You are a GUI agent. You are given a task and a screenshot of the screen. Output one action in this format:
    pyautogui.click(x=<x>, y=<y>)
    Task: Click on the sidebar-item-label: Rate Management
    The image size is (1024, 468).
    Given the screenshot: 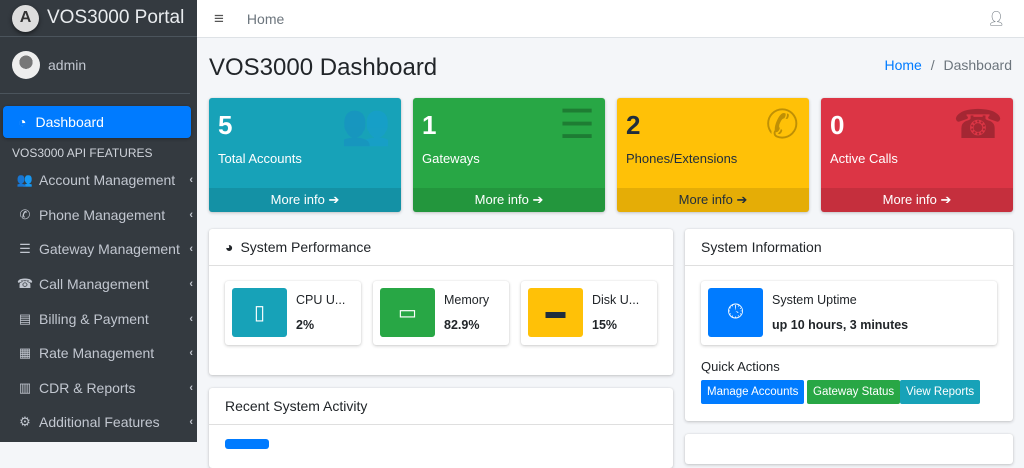 What is the action you would take?
    pyautogui.click(x=97, y=353)
    